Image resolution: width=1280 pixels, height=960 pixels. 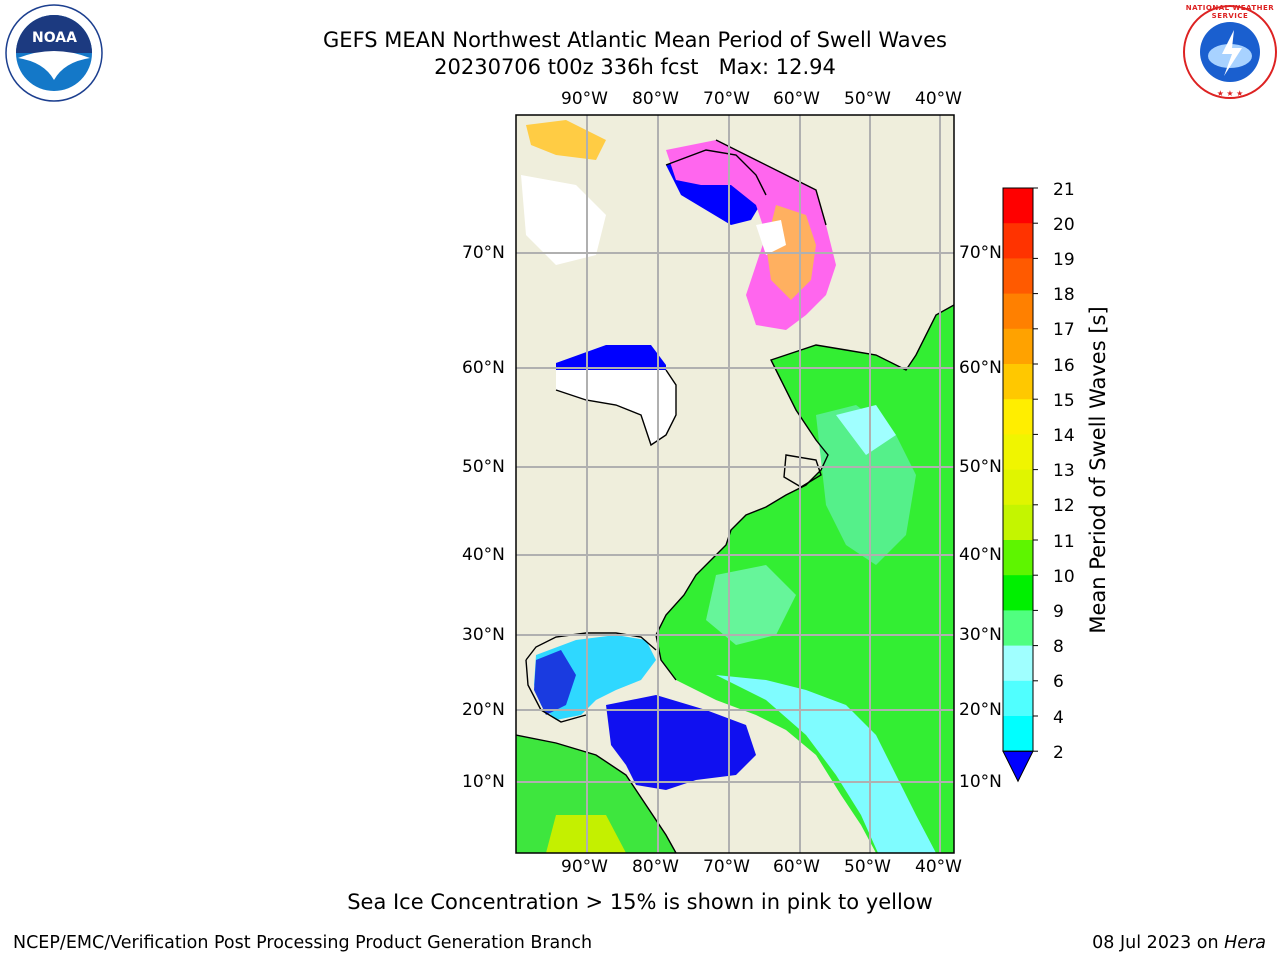 What do you see at coordinates (54, 38) in the screenshot?
I see `noaa-logo-text: NOAA` at bounding box center [54, 38].